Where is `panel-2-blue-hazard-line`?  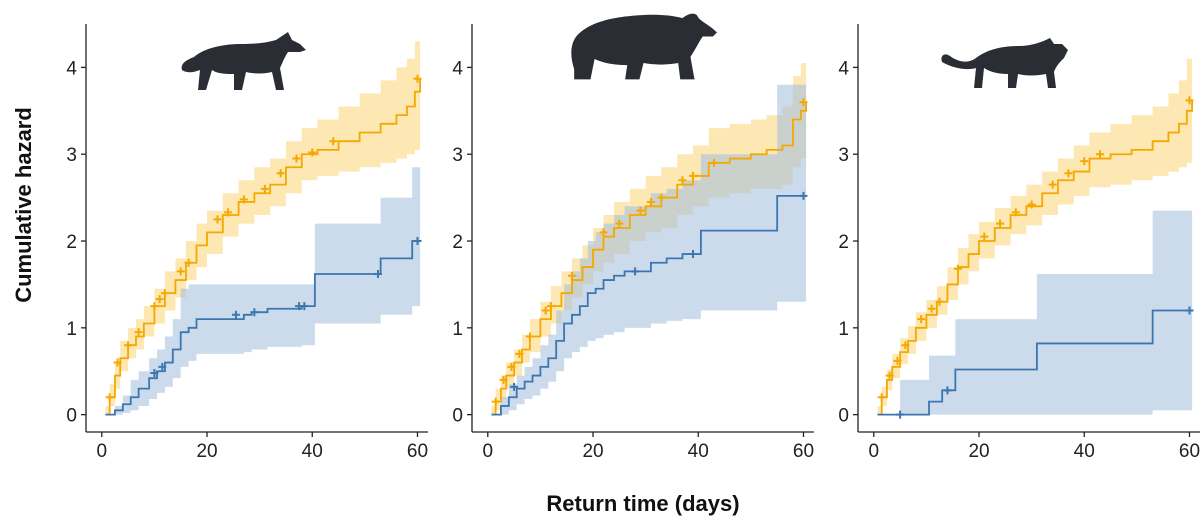 panel-2-blue-hazard-line is located at coordinates (649, 305).